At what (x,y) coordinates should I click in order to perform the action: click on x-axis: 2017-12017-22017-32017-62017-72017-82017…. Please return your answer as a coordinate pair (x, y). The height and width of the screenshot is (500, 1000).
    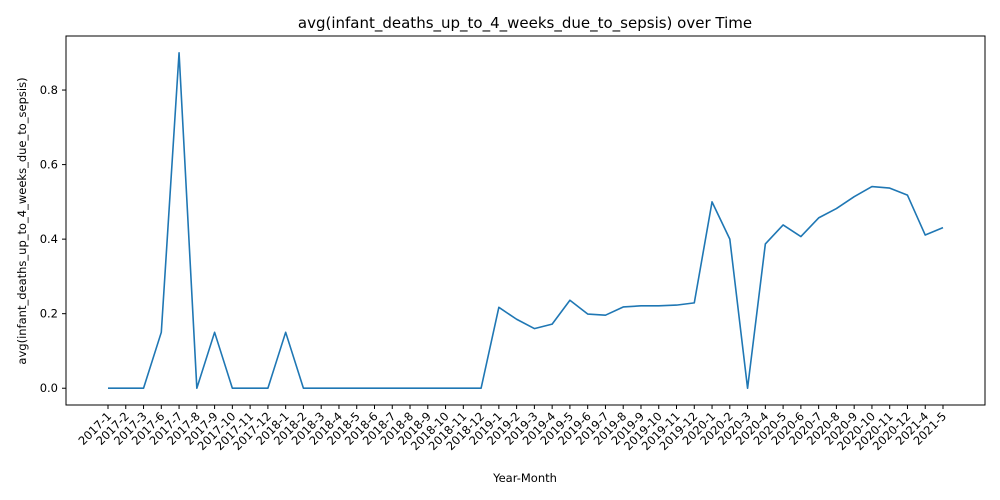
    Looking at the image, I should click on (512, 429).